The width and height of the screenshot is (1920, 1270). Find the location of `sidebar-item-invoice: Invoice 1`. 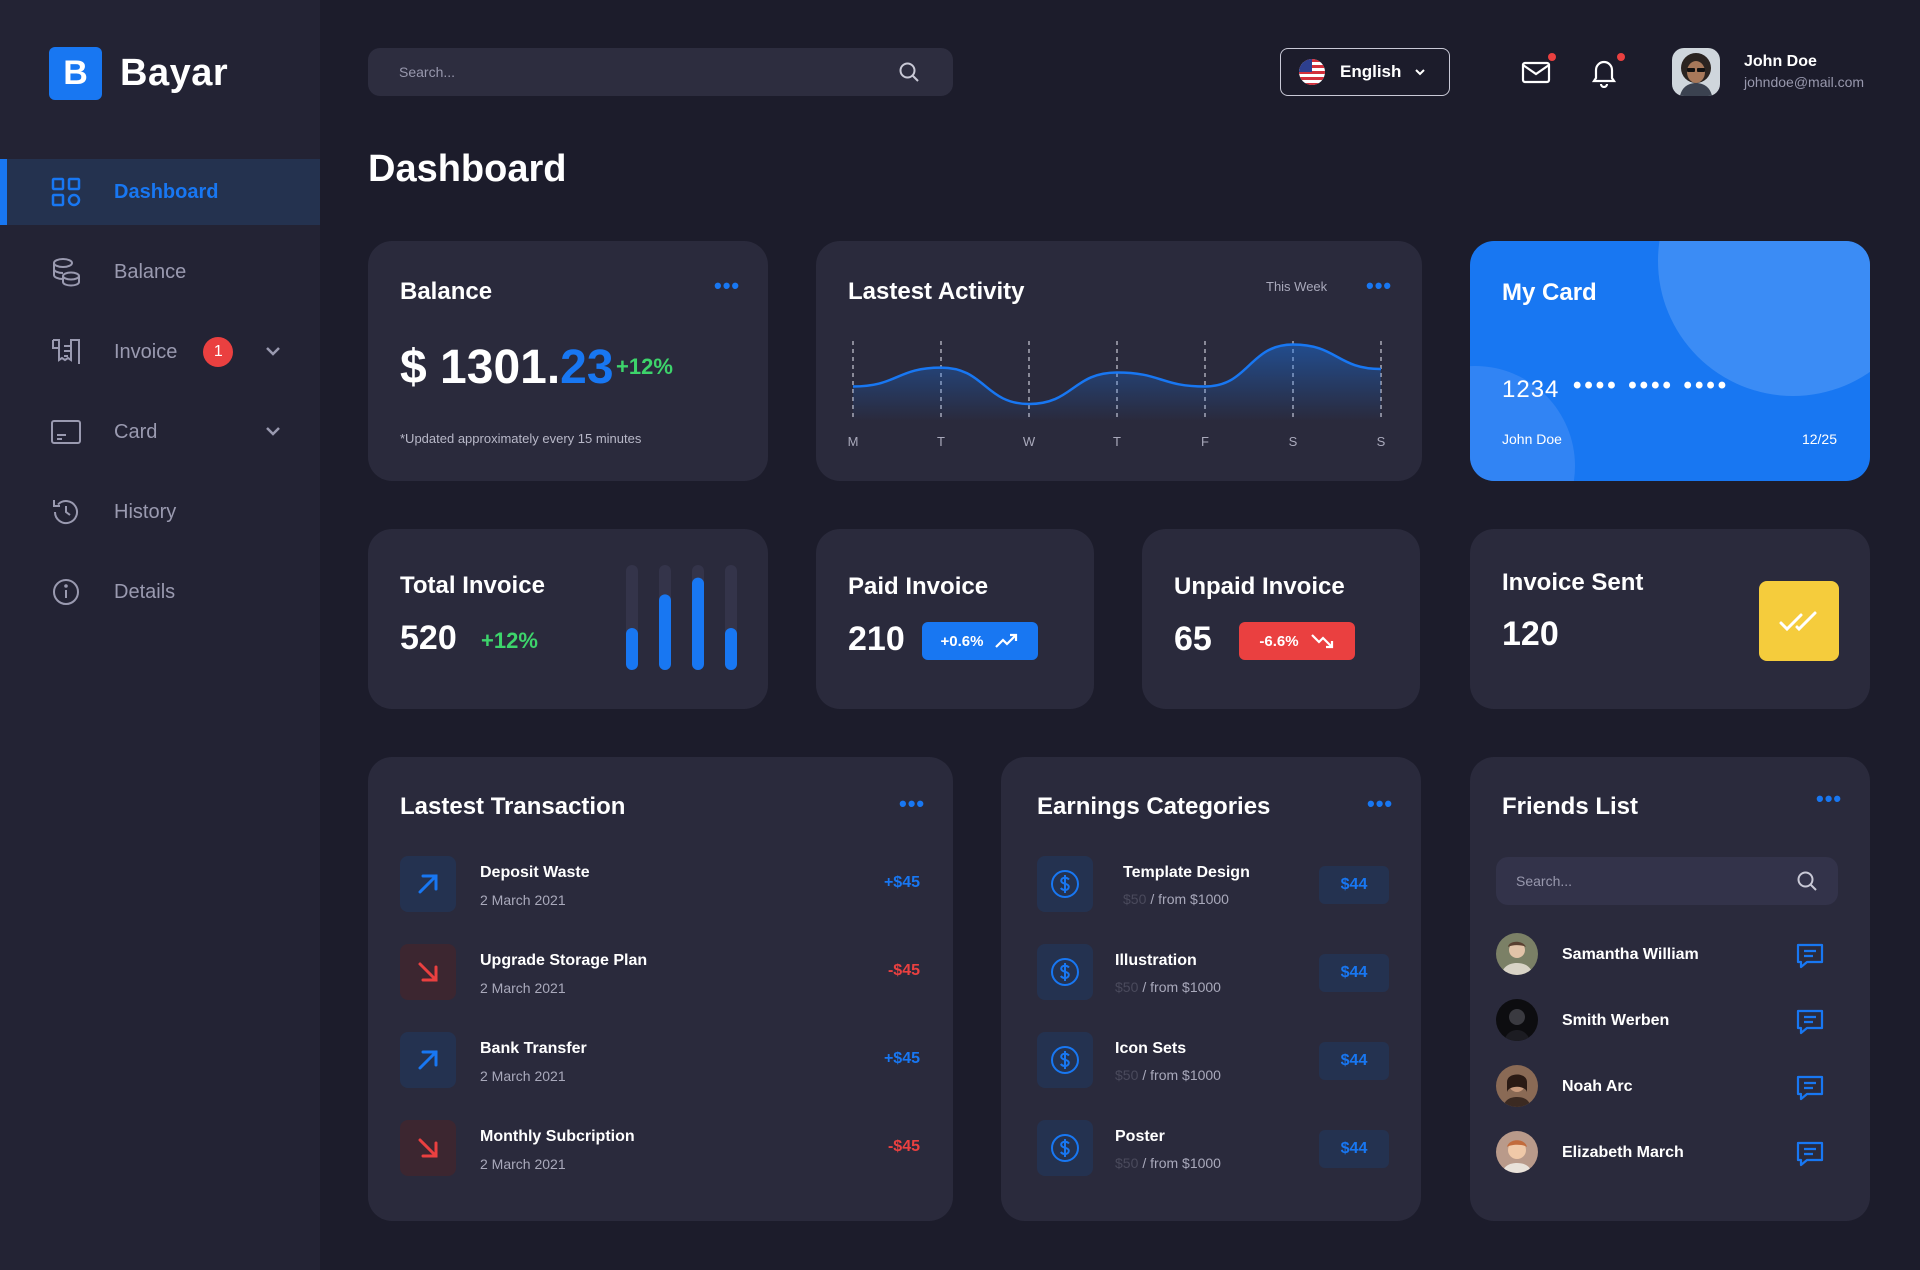

sidebar-item-invoice: Invoice 1 is located at coordinates (160, 352).